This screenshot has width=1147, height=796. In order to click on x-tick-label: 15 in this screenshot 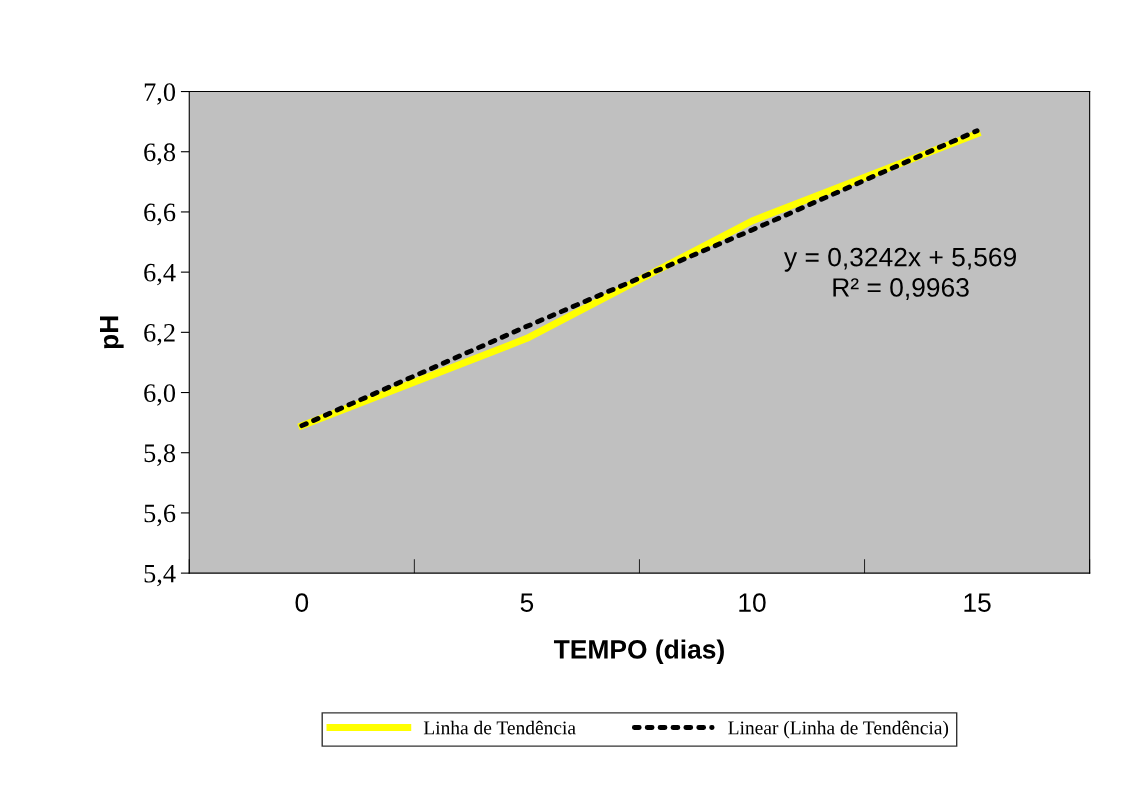, I will do `click(977, 602)`.